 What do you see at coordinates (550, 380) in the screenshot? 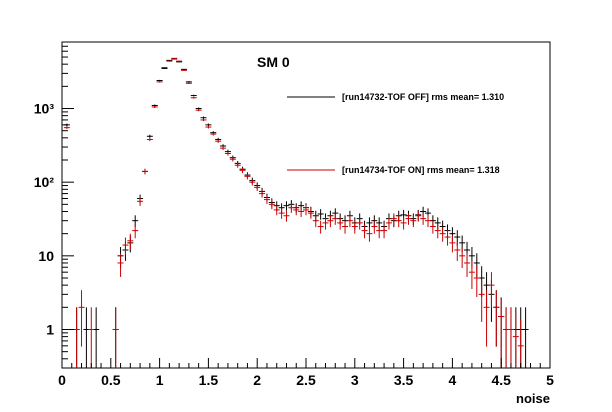
I see `x-tick-label: 5` at bounding box center [550, 380].